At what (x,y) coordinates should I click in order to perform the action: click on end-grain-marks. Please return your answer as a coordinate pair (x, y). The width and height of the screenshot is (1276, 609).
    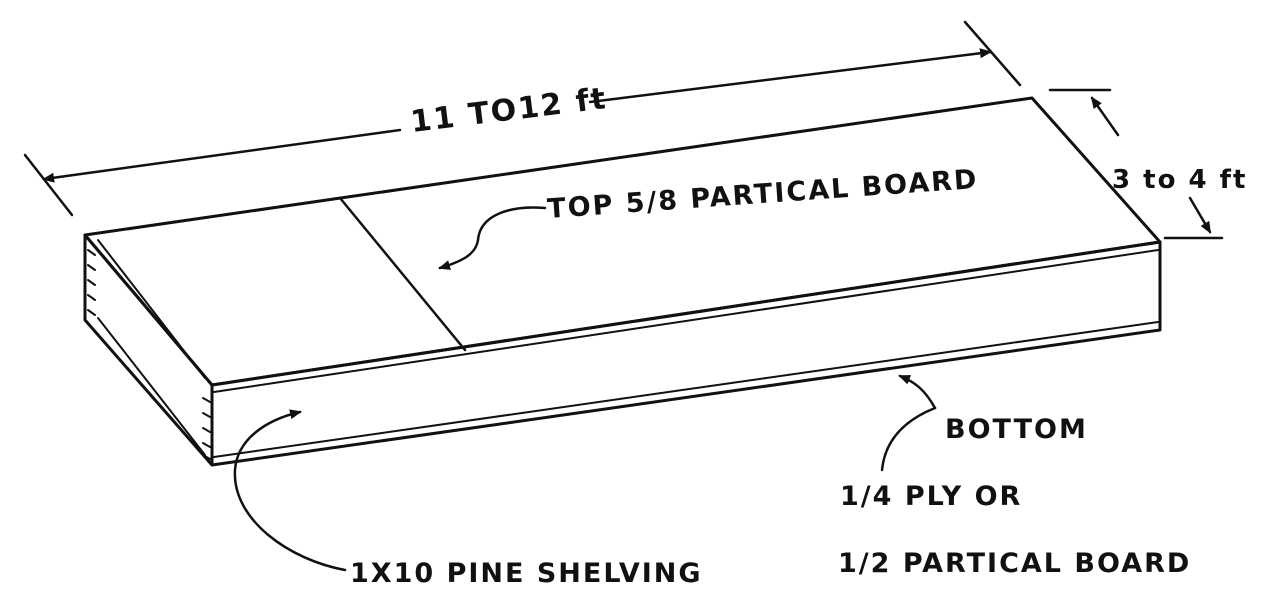
    Looking at the image, I should click on (149, 354).